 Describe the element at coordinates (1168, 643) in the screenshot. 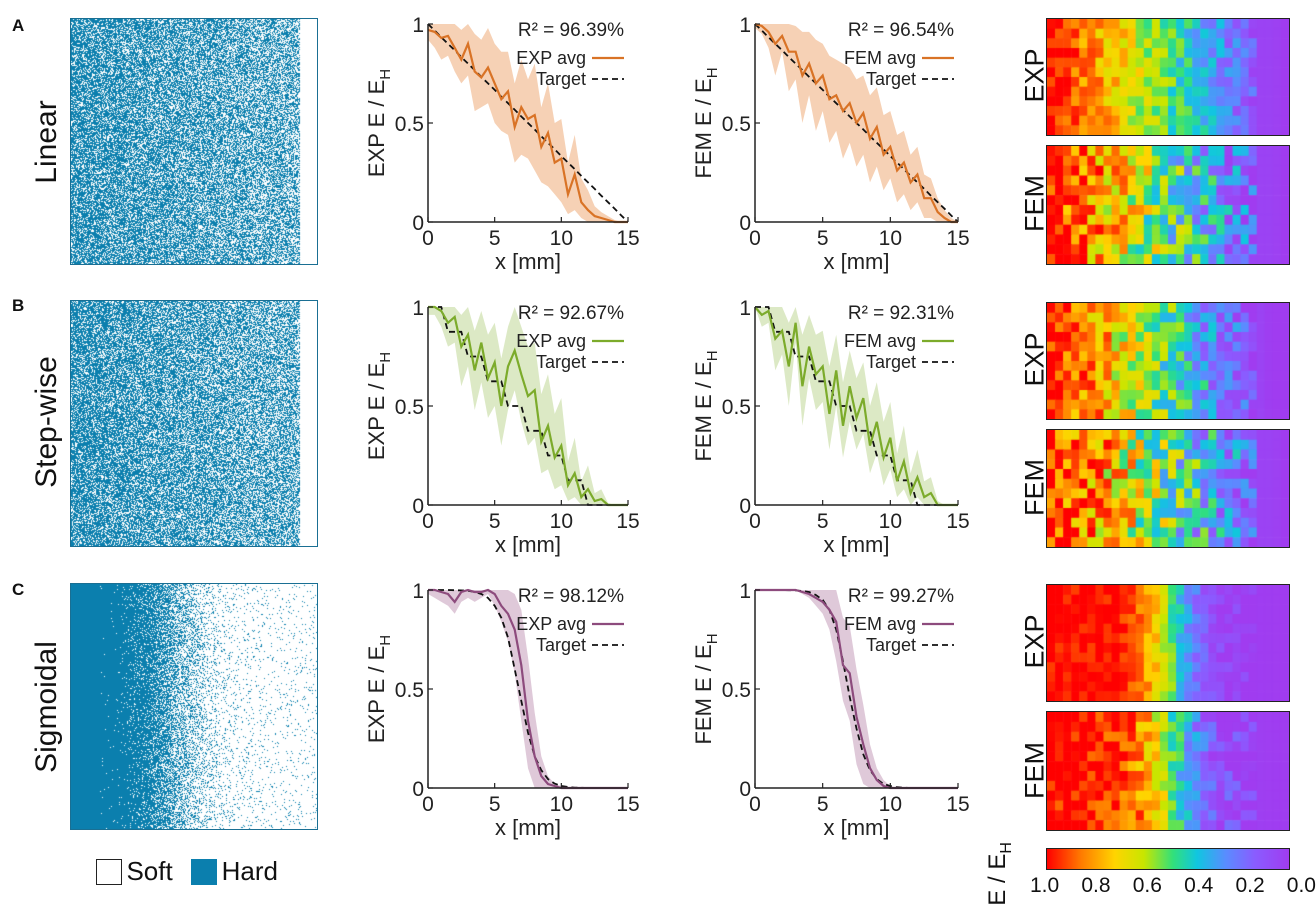

I see `heatmap-sig-exp` at that location.